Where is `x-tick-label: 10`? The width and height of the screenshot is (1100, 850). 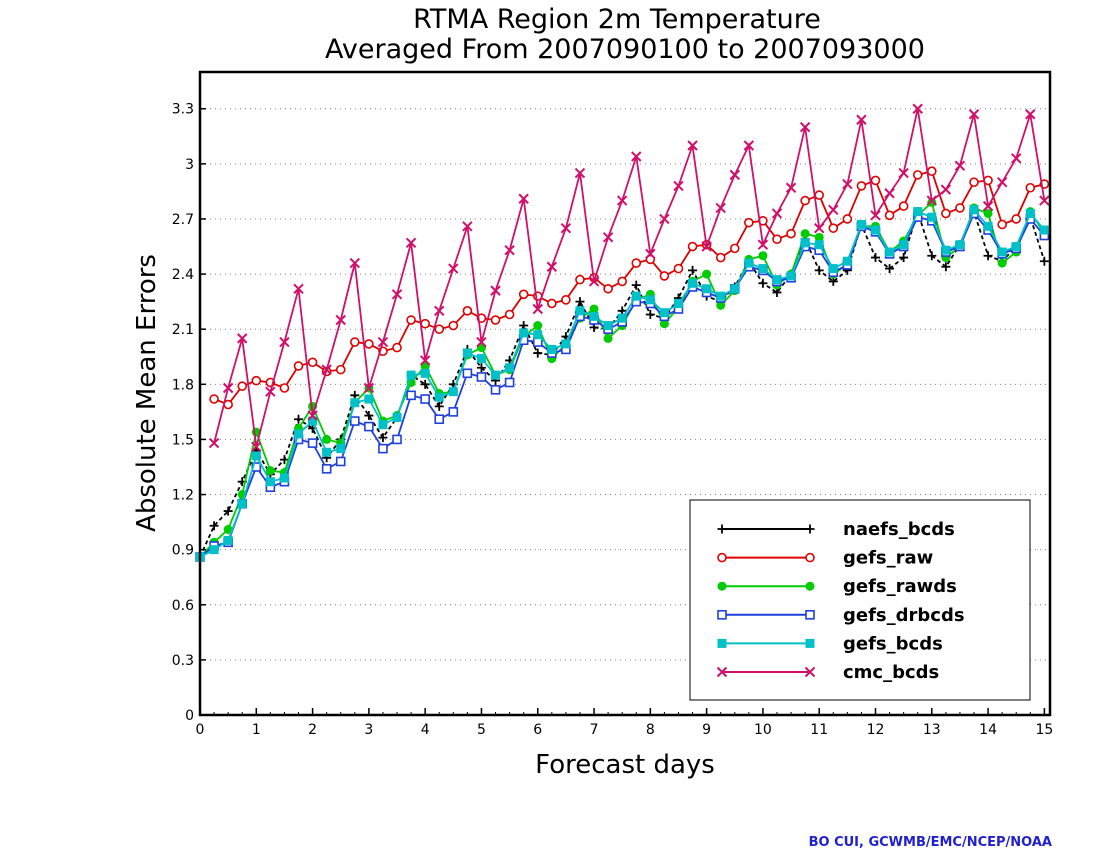 x-tick-label: 10 is located at coordinates (763, 730).